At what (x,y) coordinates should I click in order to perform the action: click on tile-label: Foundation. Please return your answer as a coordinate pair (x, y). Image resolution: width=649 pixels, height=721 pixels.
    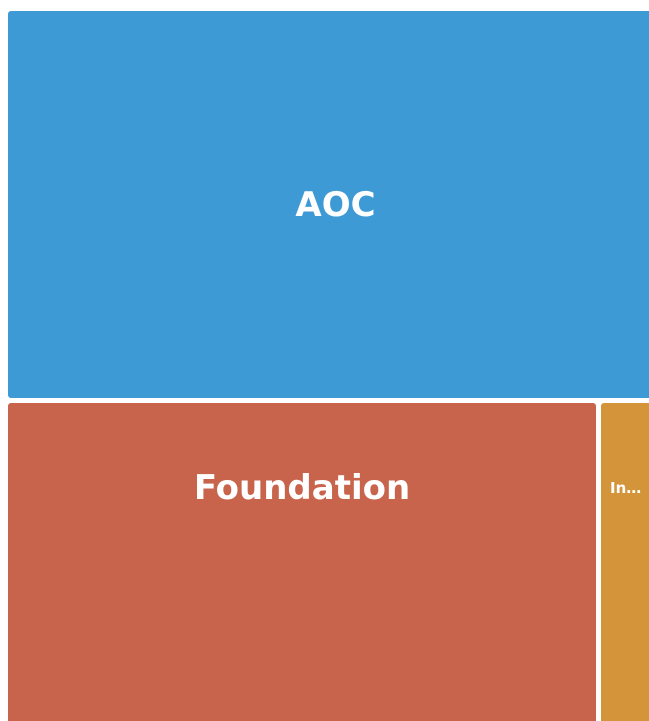
    Looking at the image, I should click on (302, 488).